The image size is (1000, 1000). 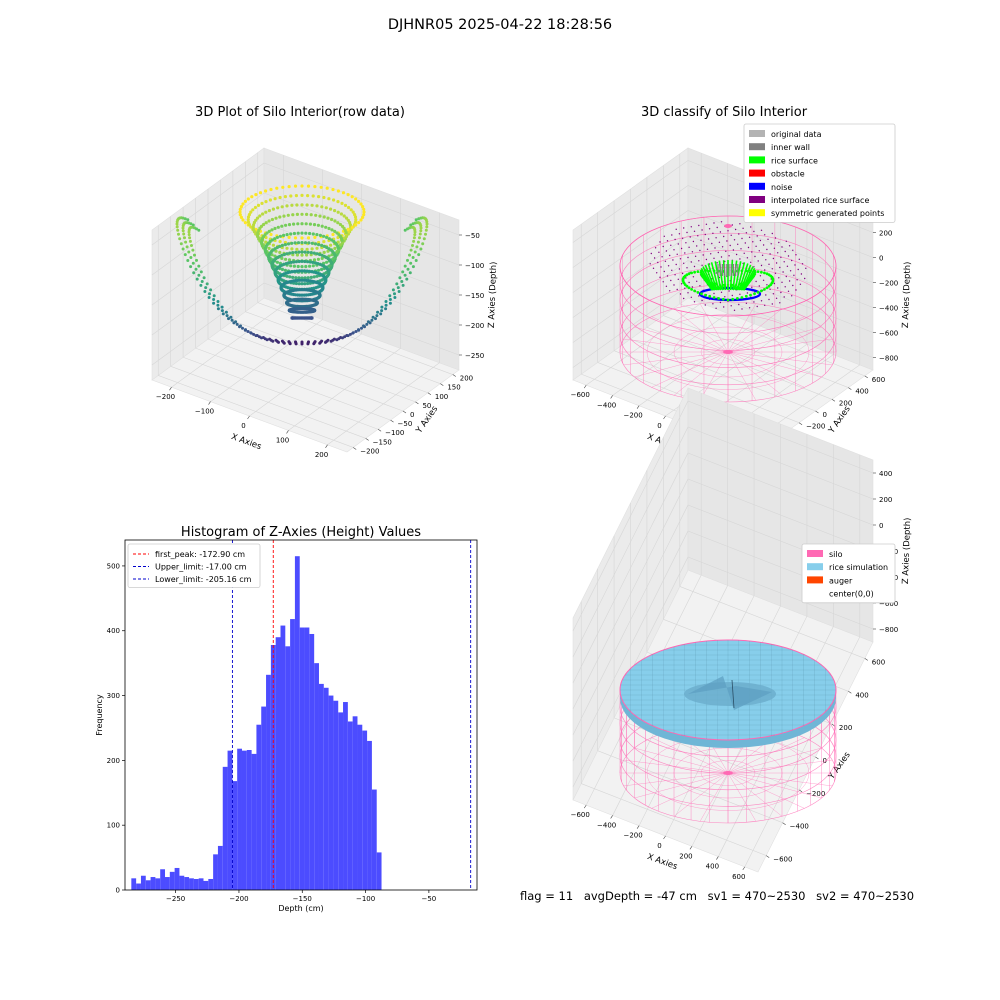 What do you see at coordinates (355, 338) in the screenshot?
I see `y-gridline` at bounding box center [355, 338].